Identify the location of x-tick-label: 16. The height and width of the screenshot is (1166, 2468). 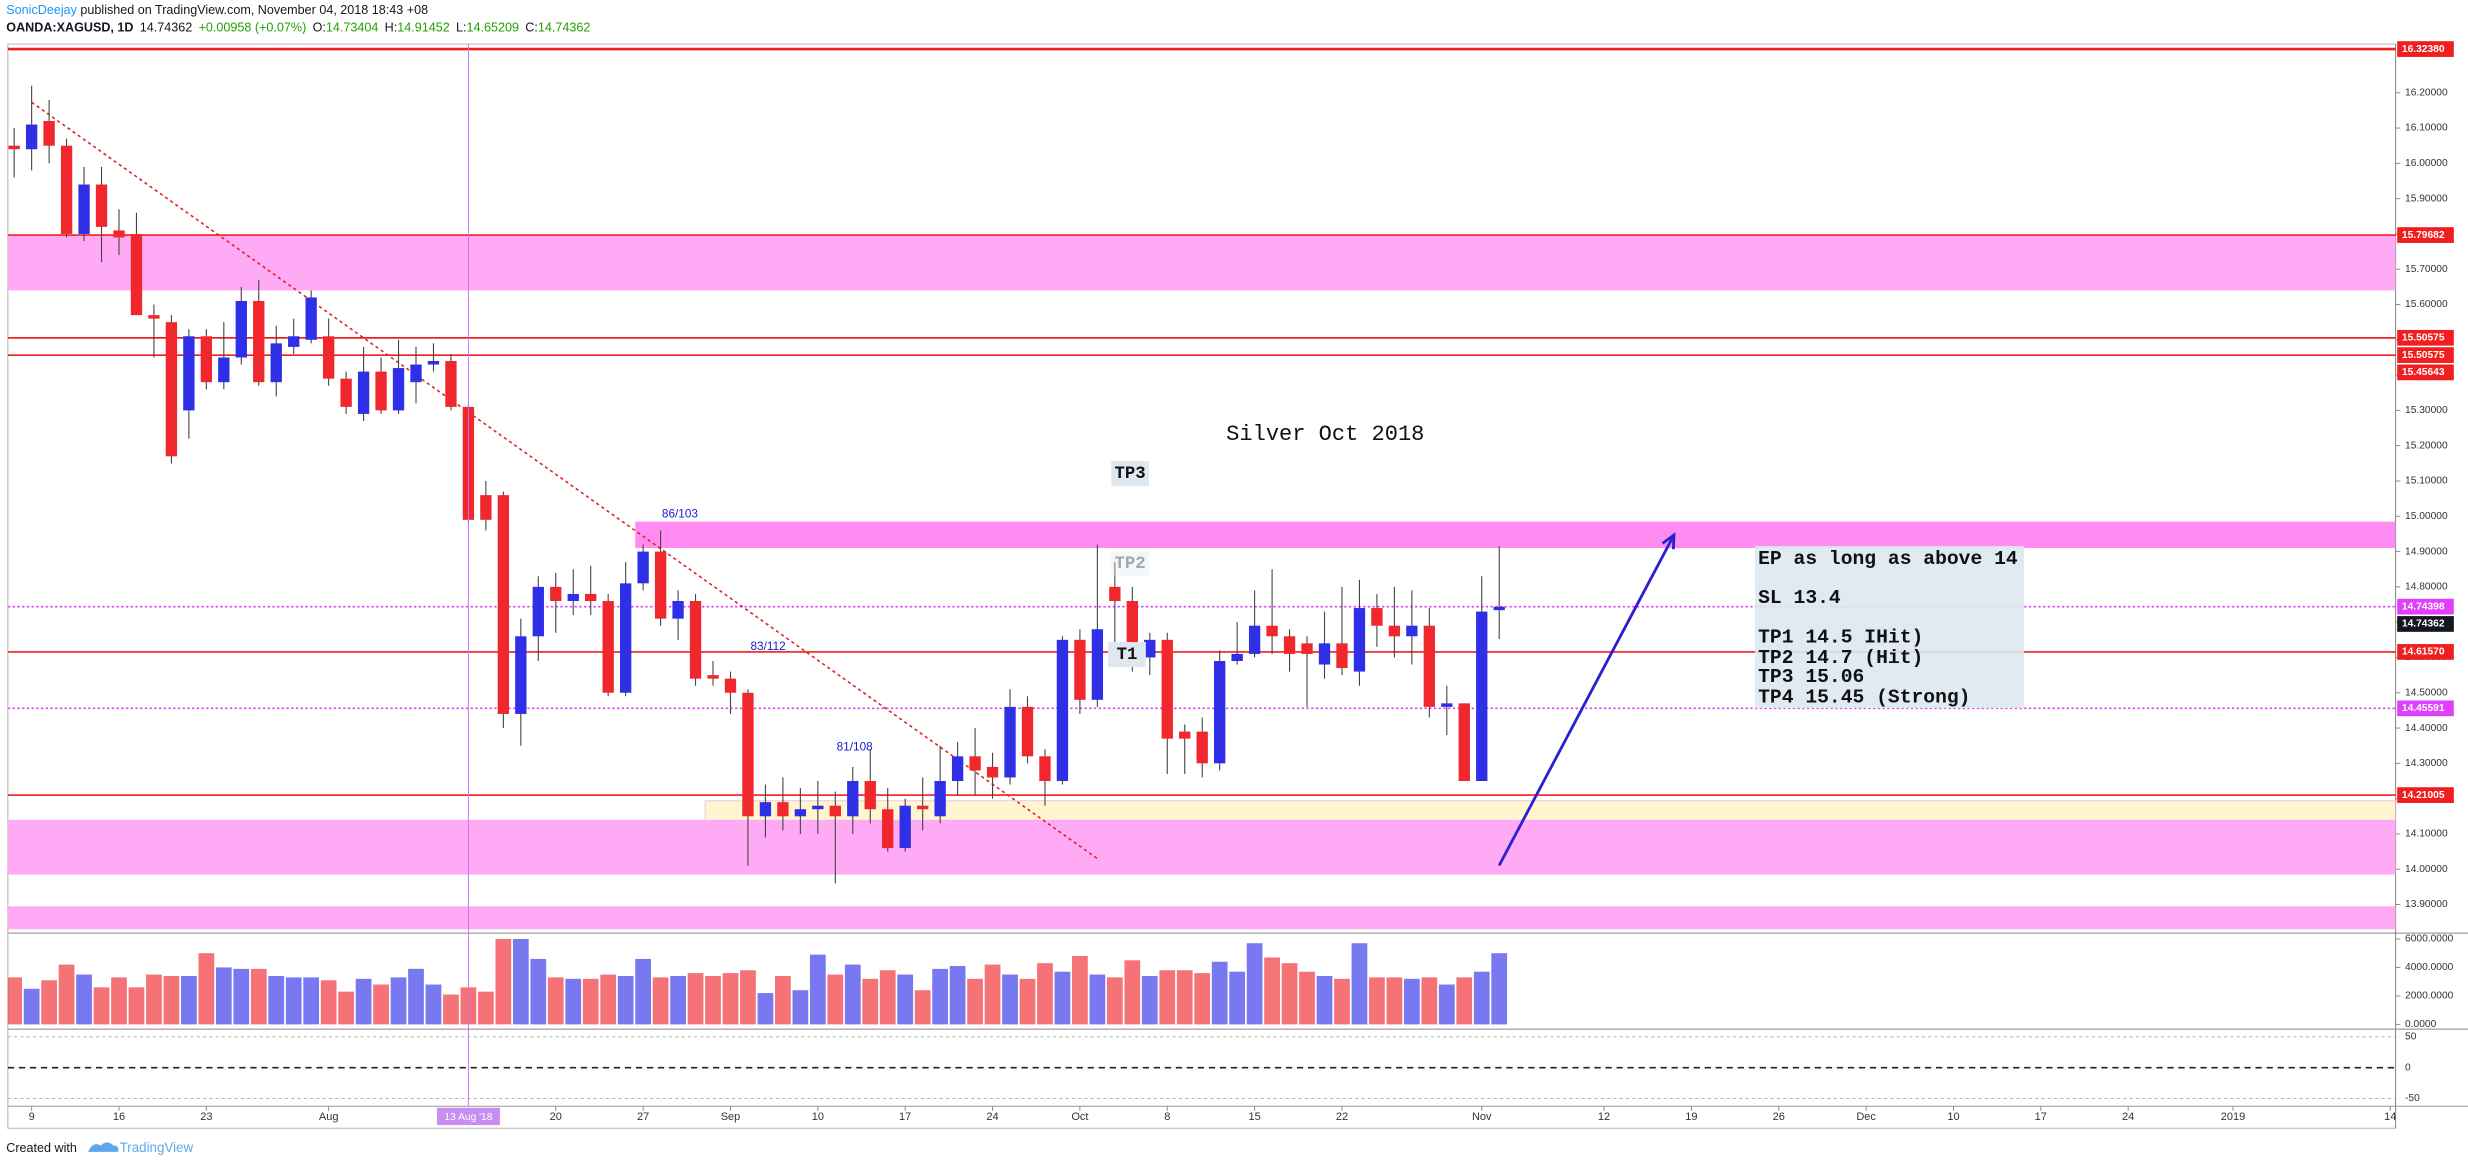
(119, 1117).